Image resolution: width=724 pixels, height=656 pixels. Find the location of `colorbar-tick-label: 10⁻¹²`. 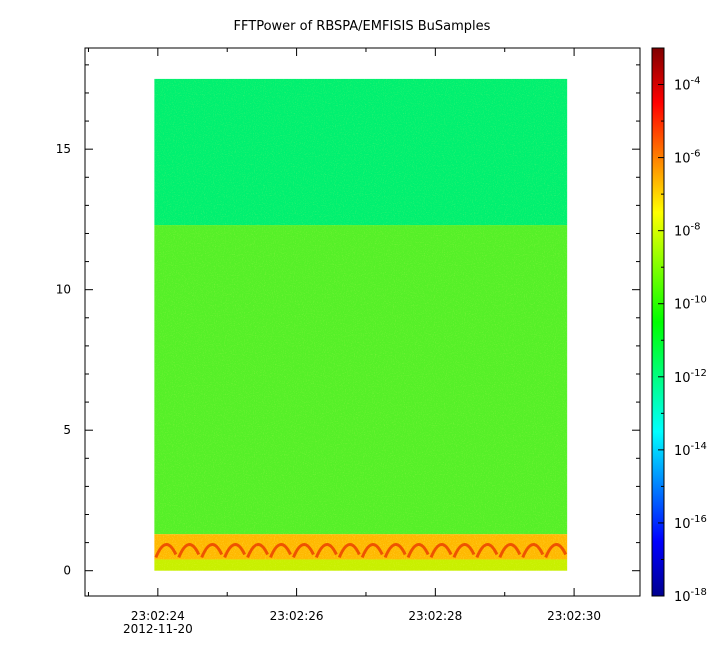

colorbar-tick-label: 10⁻¹² is located at coordinates (690, 377).